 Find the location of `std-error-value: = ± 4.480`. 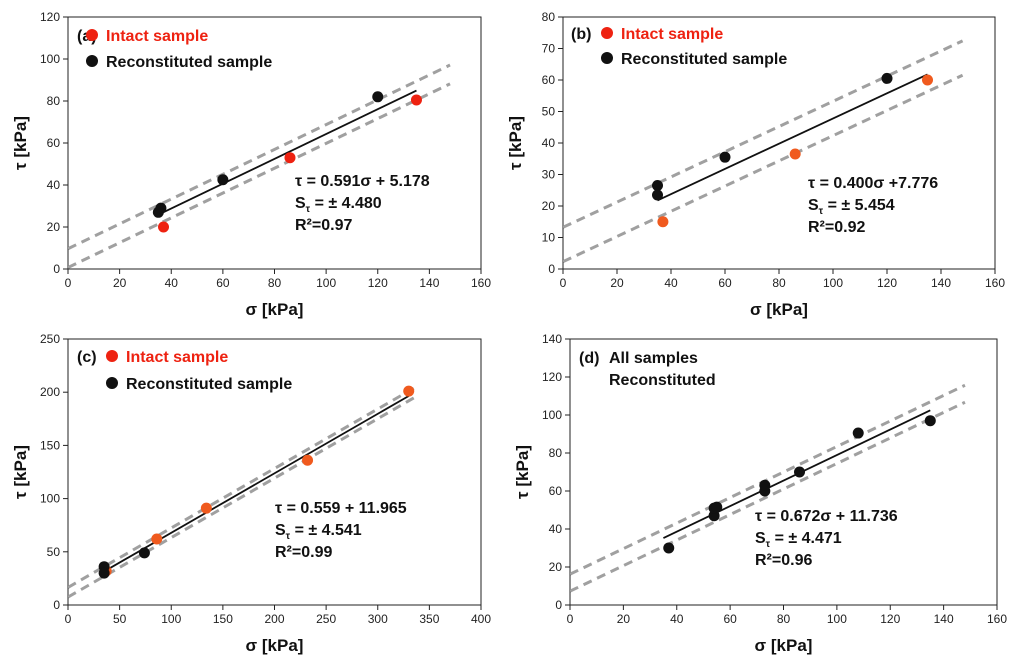

std-error-value: = ± 4.480 is located at coordinates (346, 203).